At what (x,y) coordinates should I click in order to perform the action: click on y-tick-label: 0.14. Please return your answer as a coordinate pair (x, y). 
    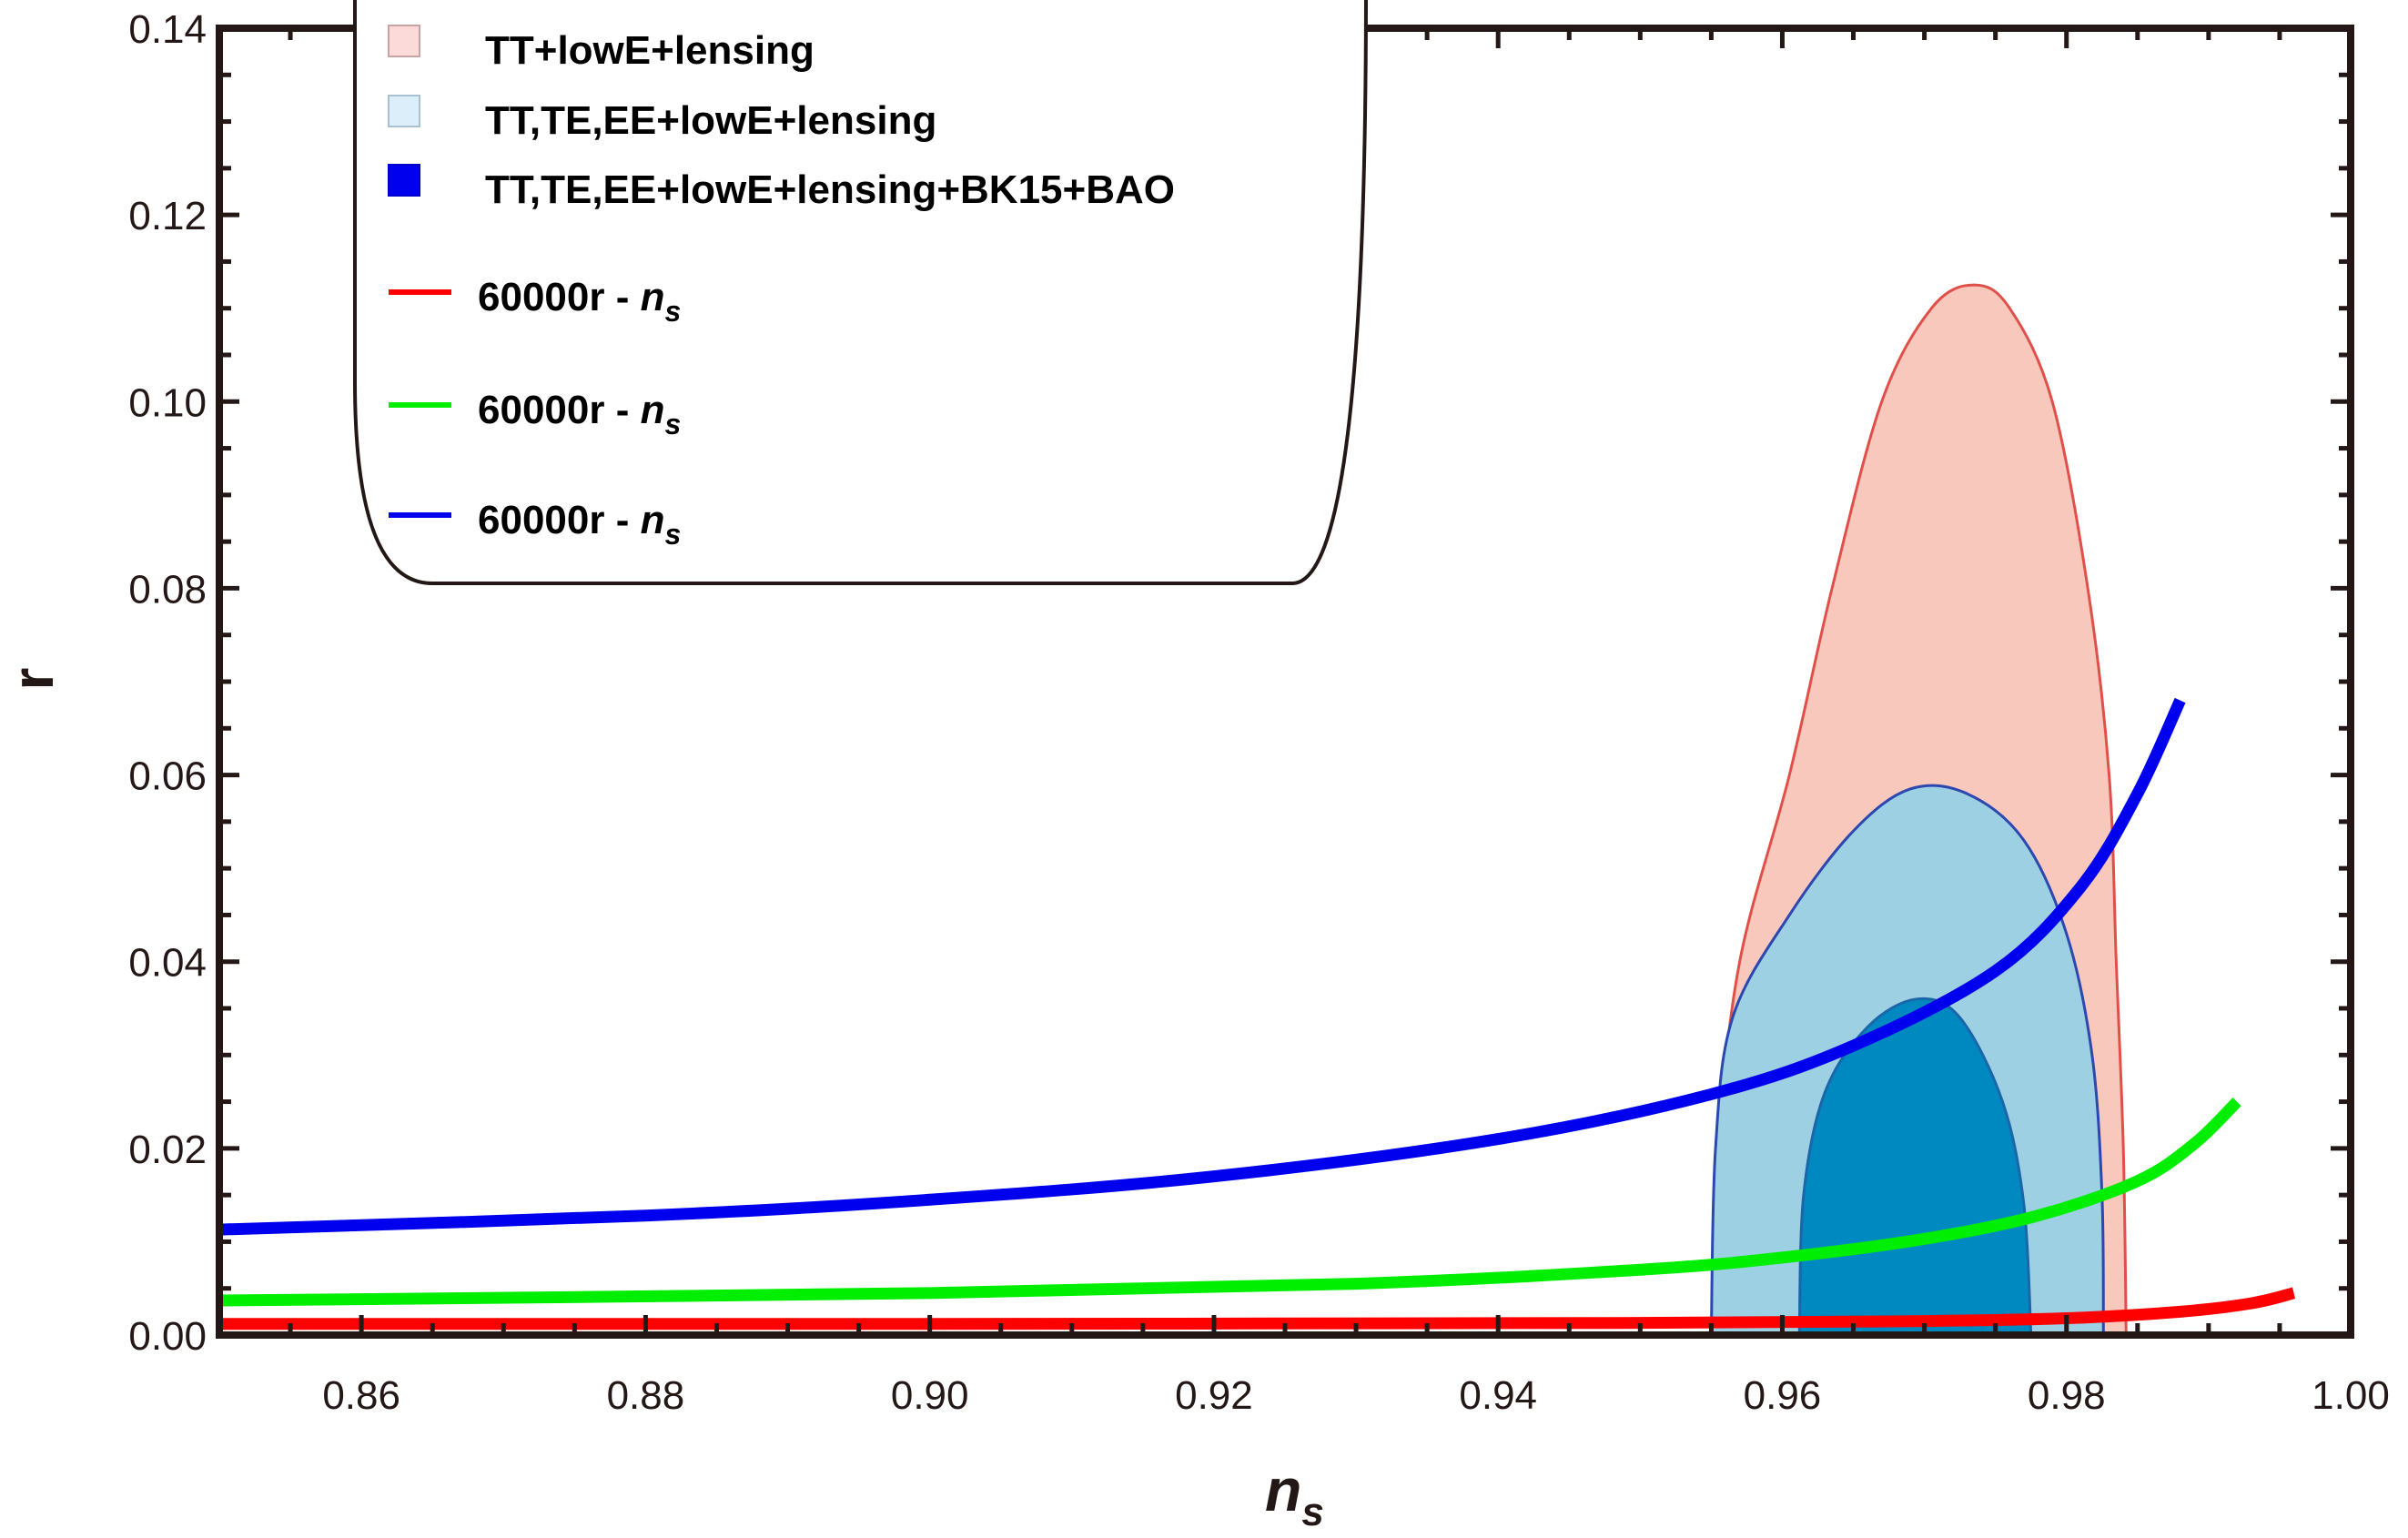
    Looking at the image, I should click on (167, 30).